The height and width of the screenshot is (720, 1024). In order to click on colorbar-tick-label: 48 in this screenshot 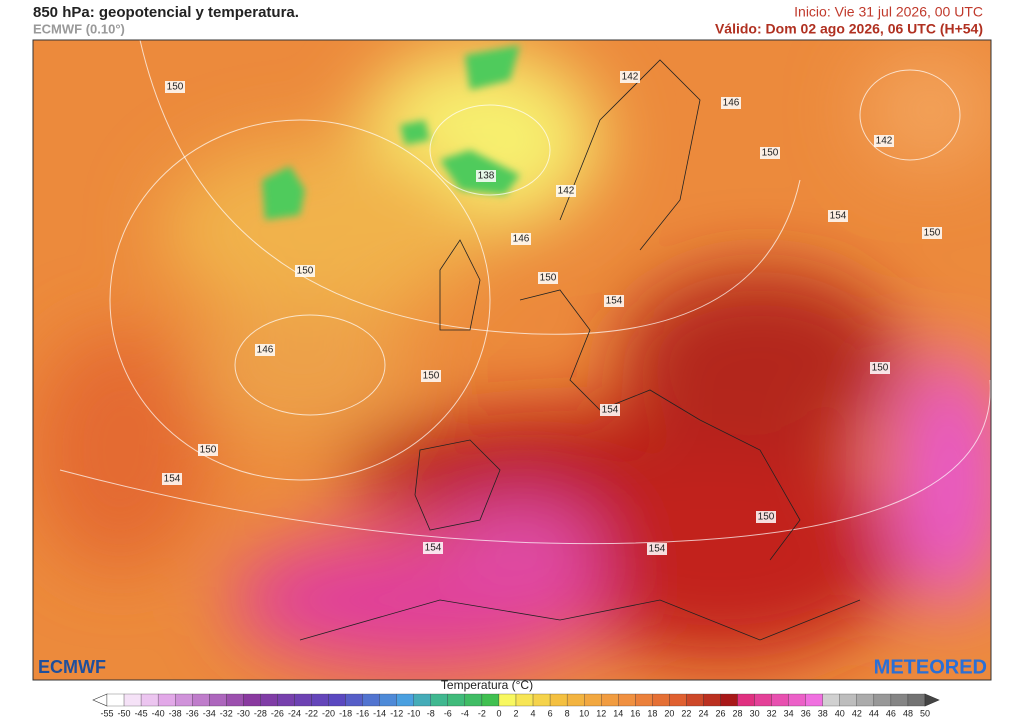, I will do `click(908, 713)`.